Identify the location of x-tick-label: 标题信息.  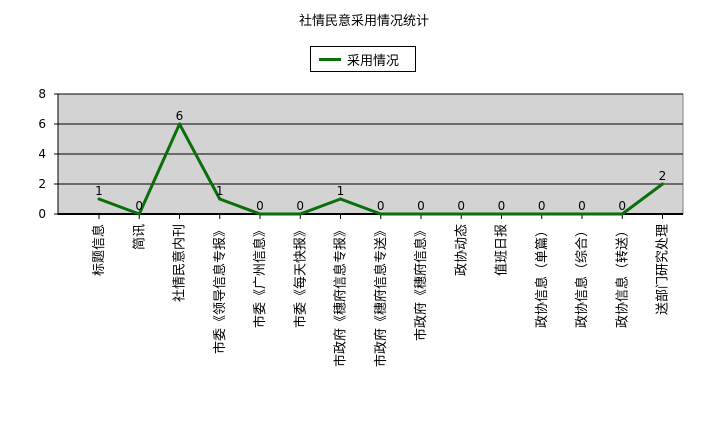
(99, 250).